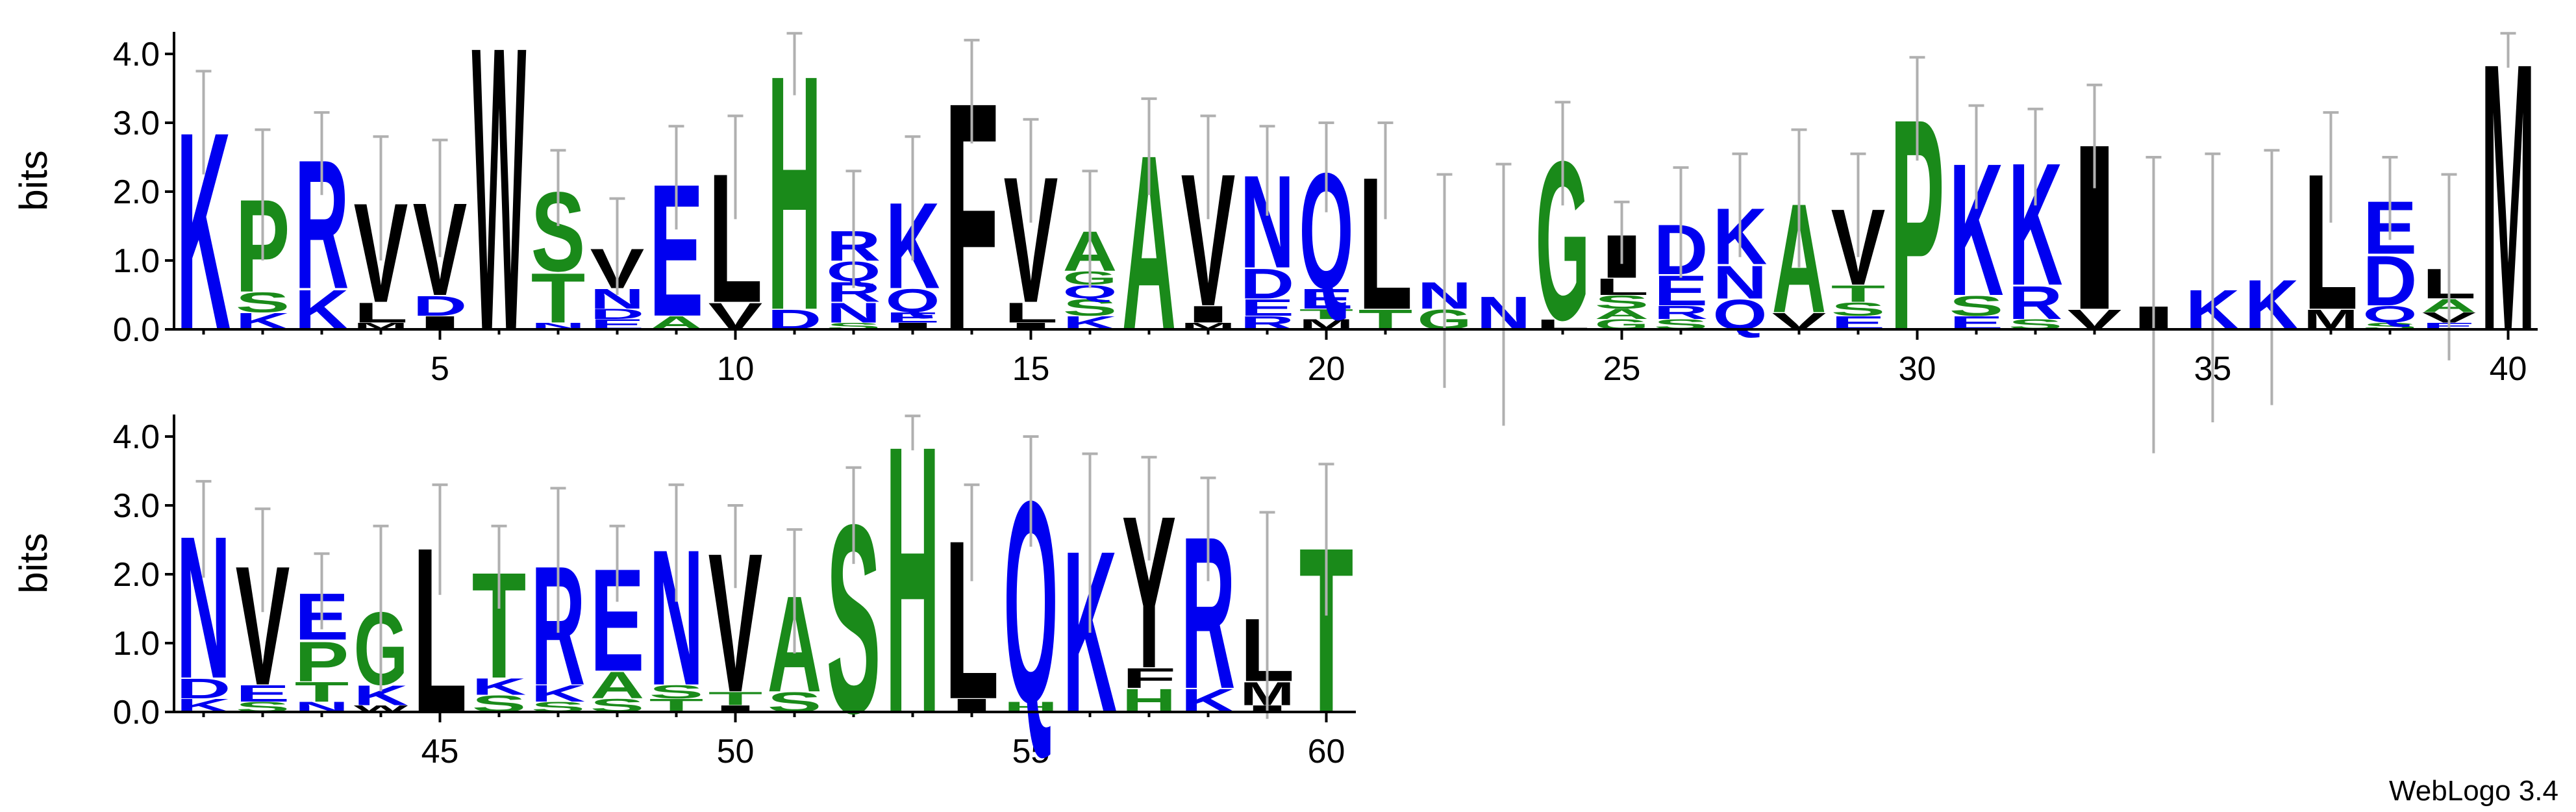 The image size is (2576, 812). What do you see at coordinates (440, 751) in the screenshot?
I see `x-tick-label: 45` at bounding box center [440, 751].